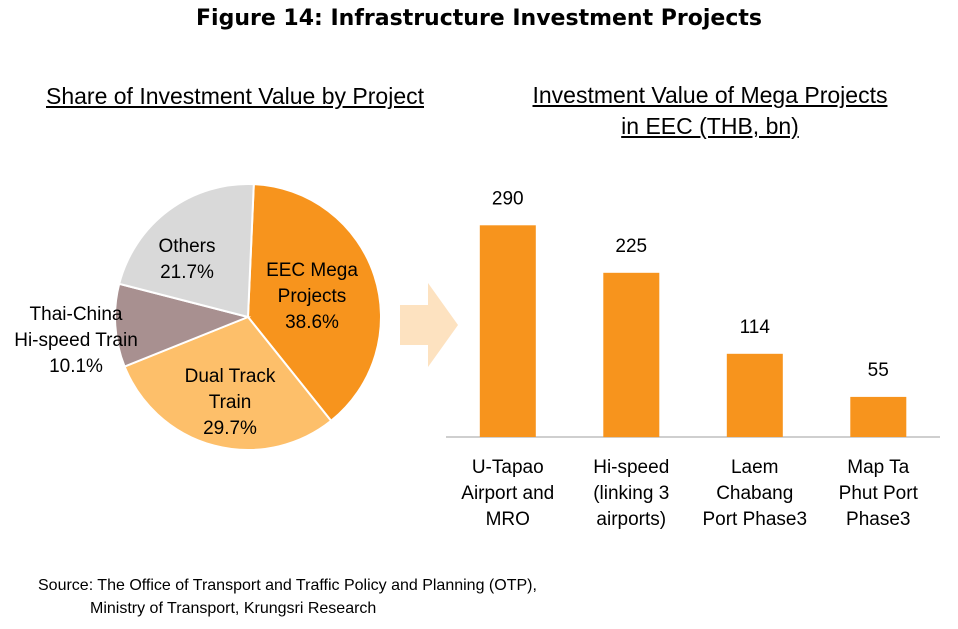  What do you see at coordinates (754, 493) in the screenshot?
I see `bar-category-label-3: Laem Chabang Port Phase3` at bounding box center [754, 493].